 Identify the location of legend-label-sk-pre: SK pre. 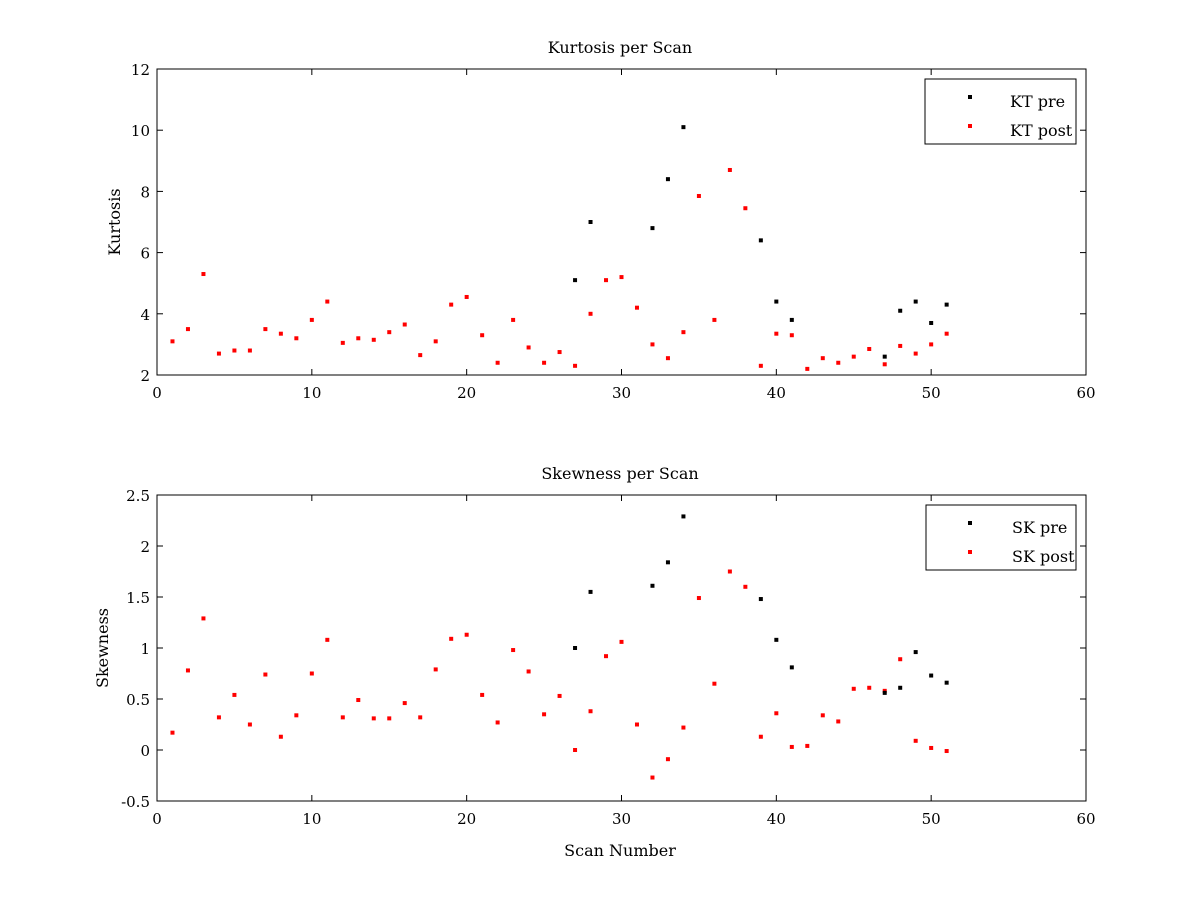
(1039, 527).